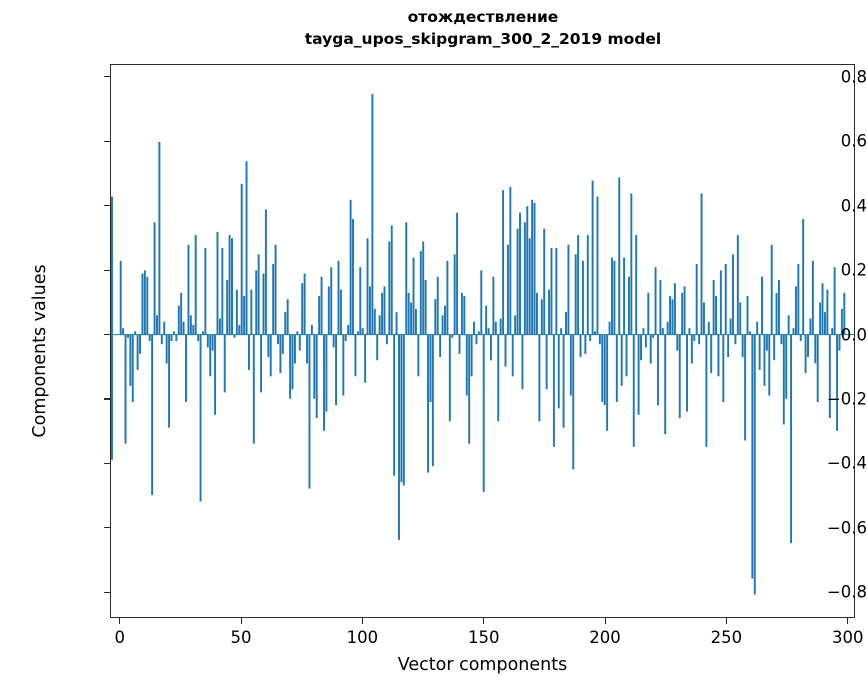  What do you see at coordinates (726, 621) in the screenshot?
I see `x-tick-mark` at bounding box center [726, 621].